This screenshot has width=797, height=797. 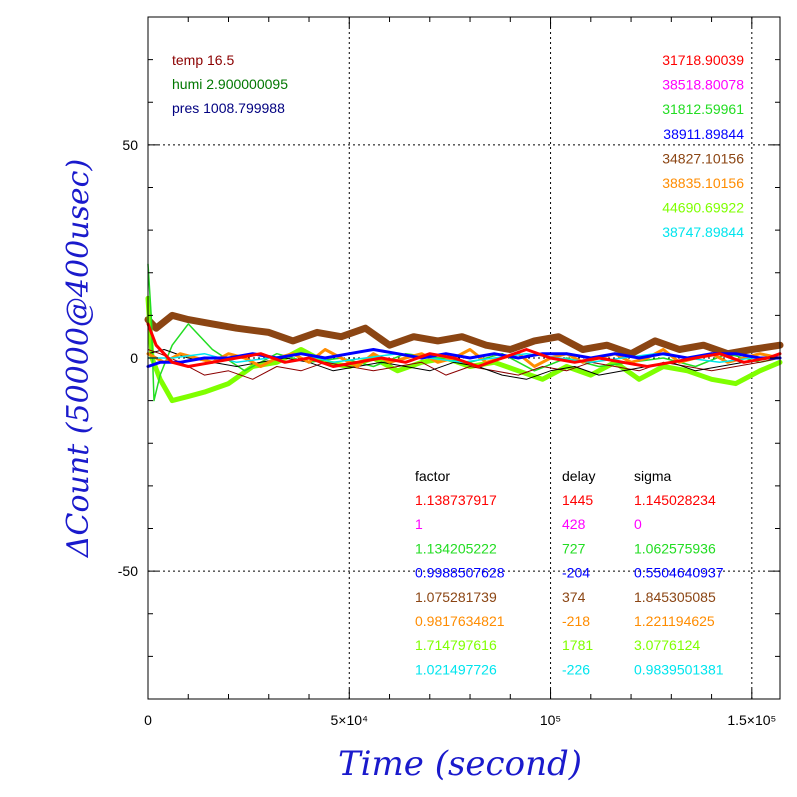 What do you see at coordinates (574, 597) in the screenshot?
I see `table-cell-delay: 374` at bounding box center [574, 597].